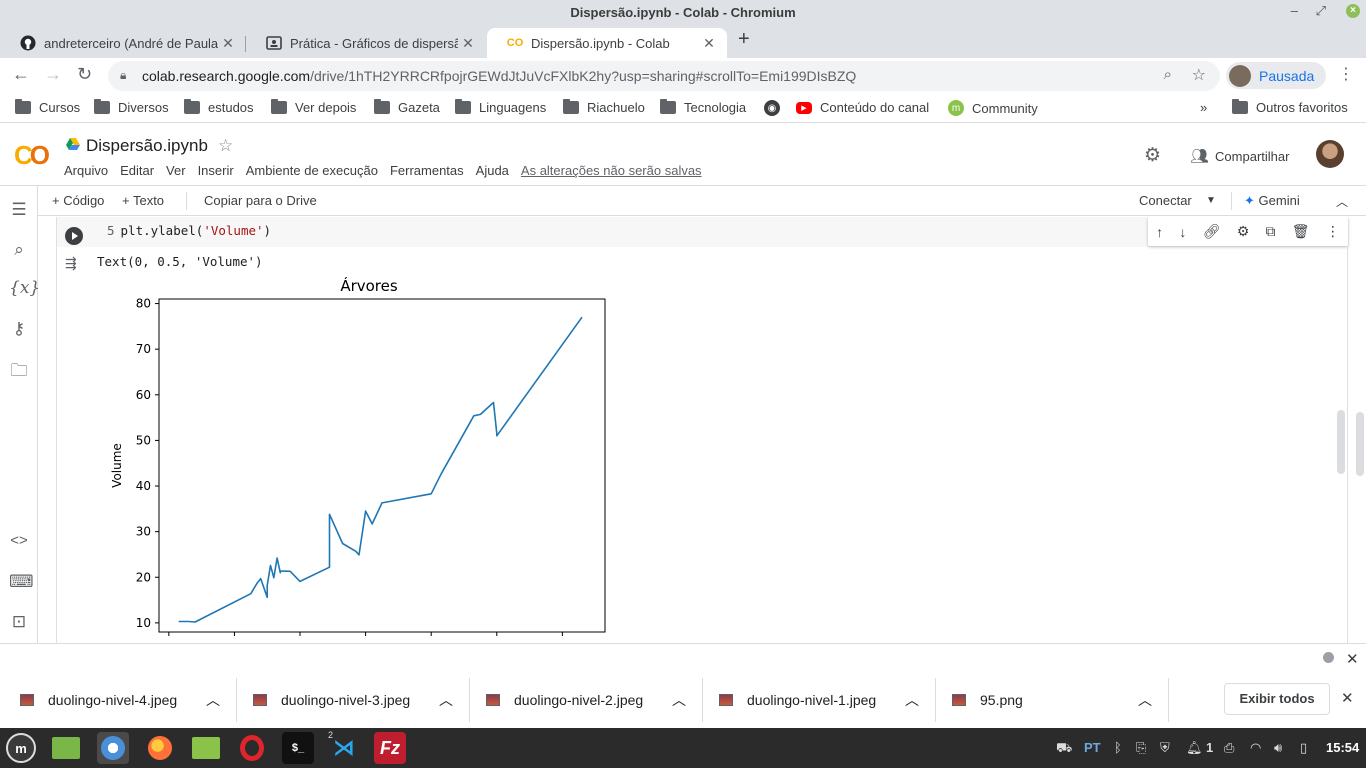 Image resolution: width=1366 pixels, height=768 pixels. Describe the element at coordinates (160, 748) in the screenshot. I see `firefox-app-icon` at that location.